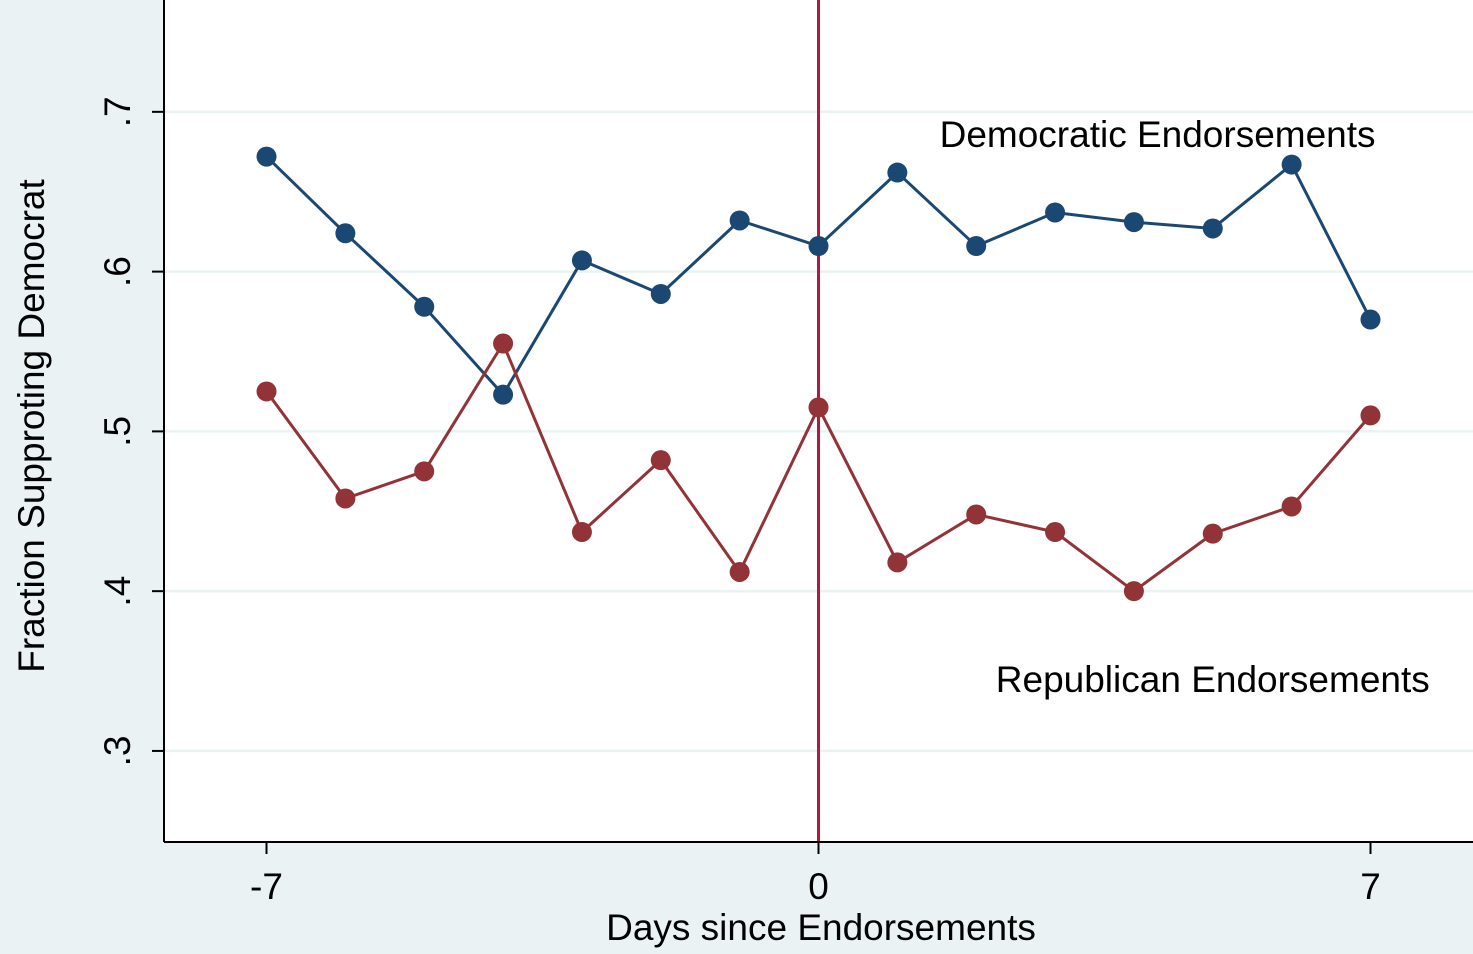 This screenshot has width=1473, height=954. What do you see at coordinates (117, 271) in the screenshot?
I see `y-tick-label: .6` at bounding box center [117, 271].